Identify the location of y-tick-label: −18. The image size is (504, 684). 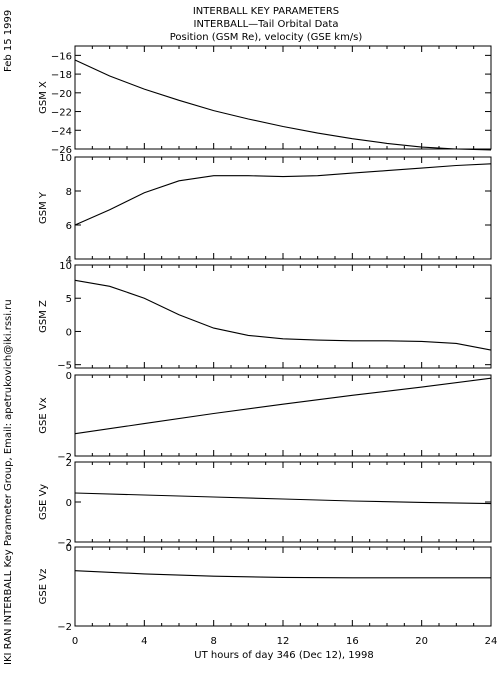
(61, 75).